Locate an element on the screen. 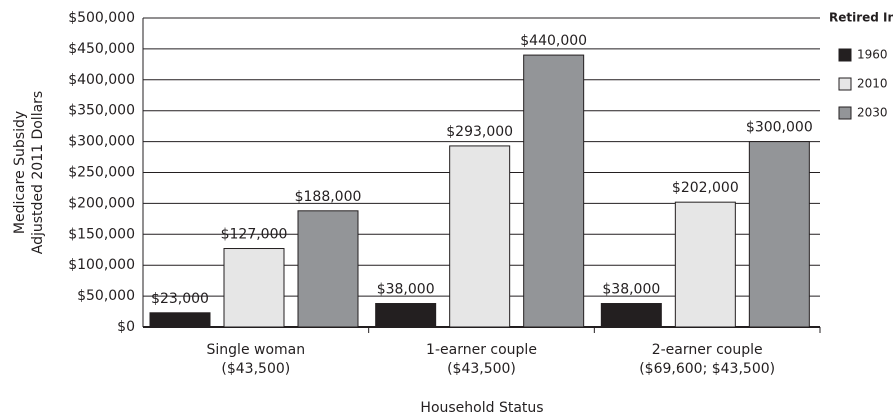  value-label: $23,000 is located at coordinates (180, 299).